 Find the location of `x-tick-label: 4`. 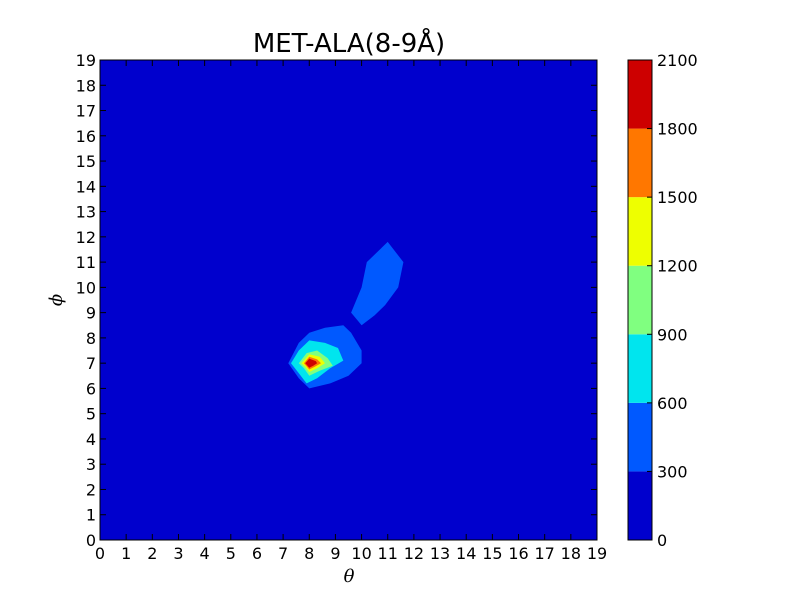

x-tick-label: 4 is located at coordinates (205, 553).